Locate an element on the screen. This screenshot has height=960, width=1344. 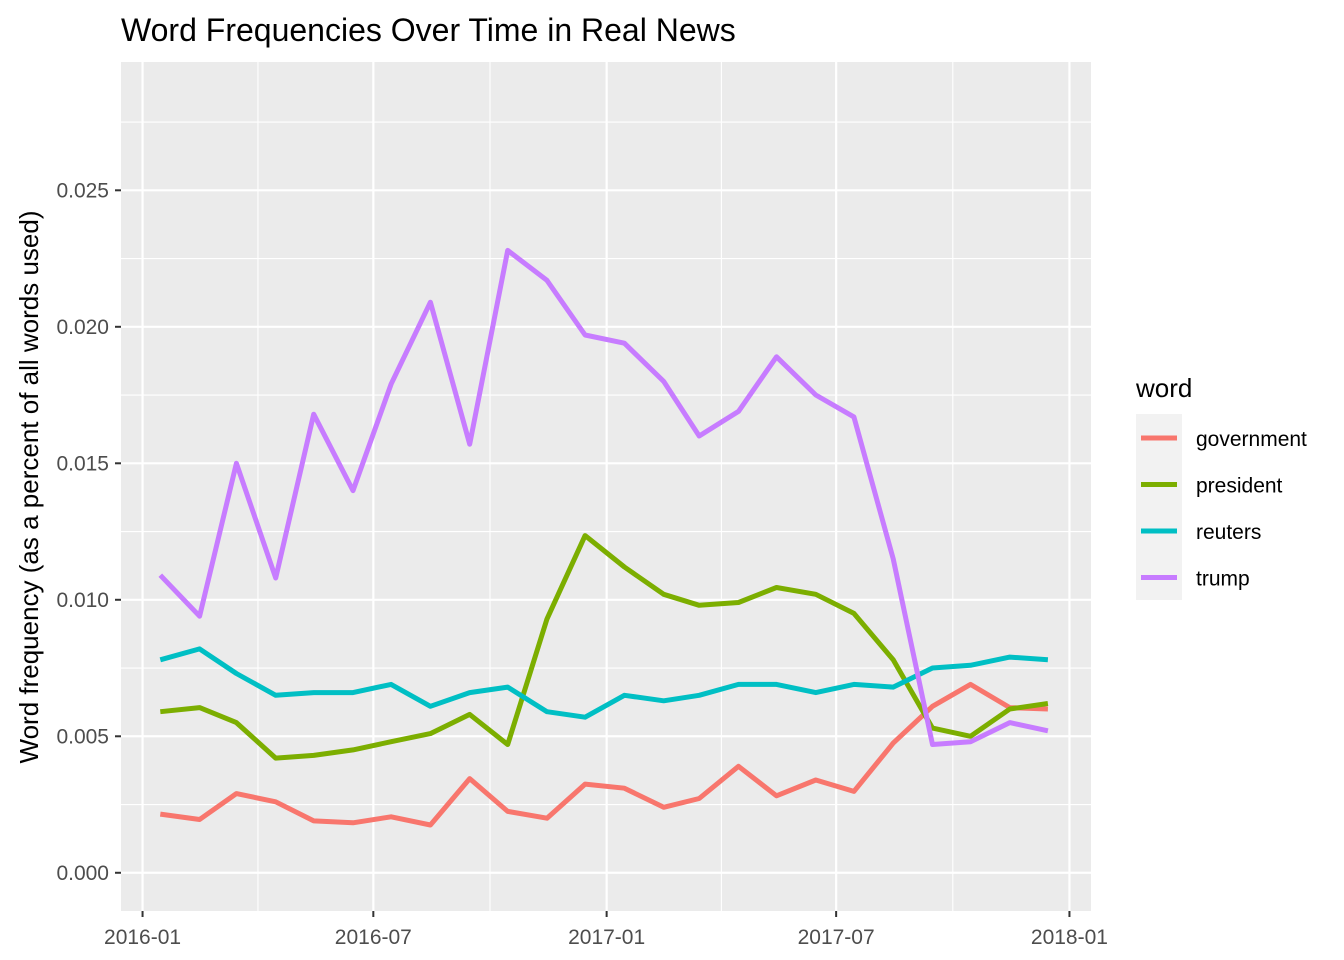
x-tick-label: 2016-07 is located at coordinates (373, 937).